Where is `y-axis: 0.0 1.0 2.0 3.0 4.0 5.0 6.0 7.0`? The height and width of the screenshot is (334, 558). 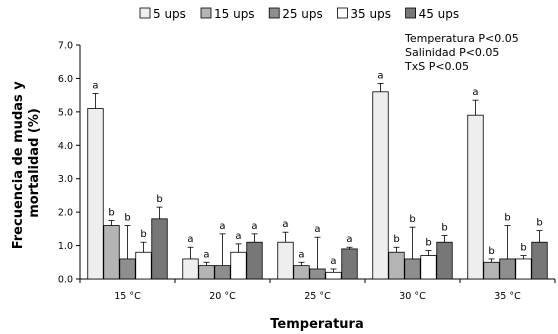 y-axis: 0.0 1.0 2.0 3.0 4.0 5.0 6.0 7.0 is located at coordinates (69, 163).